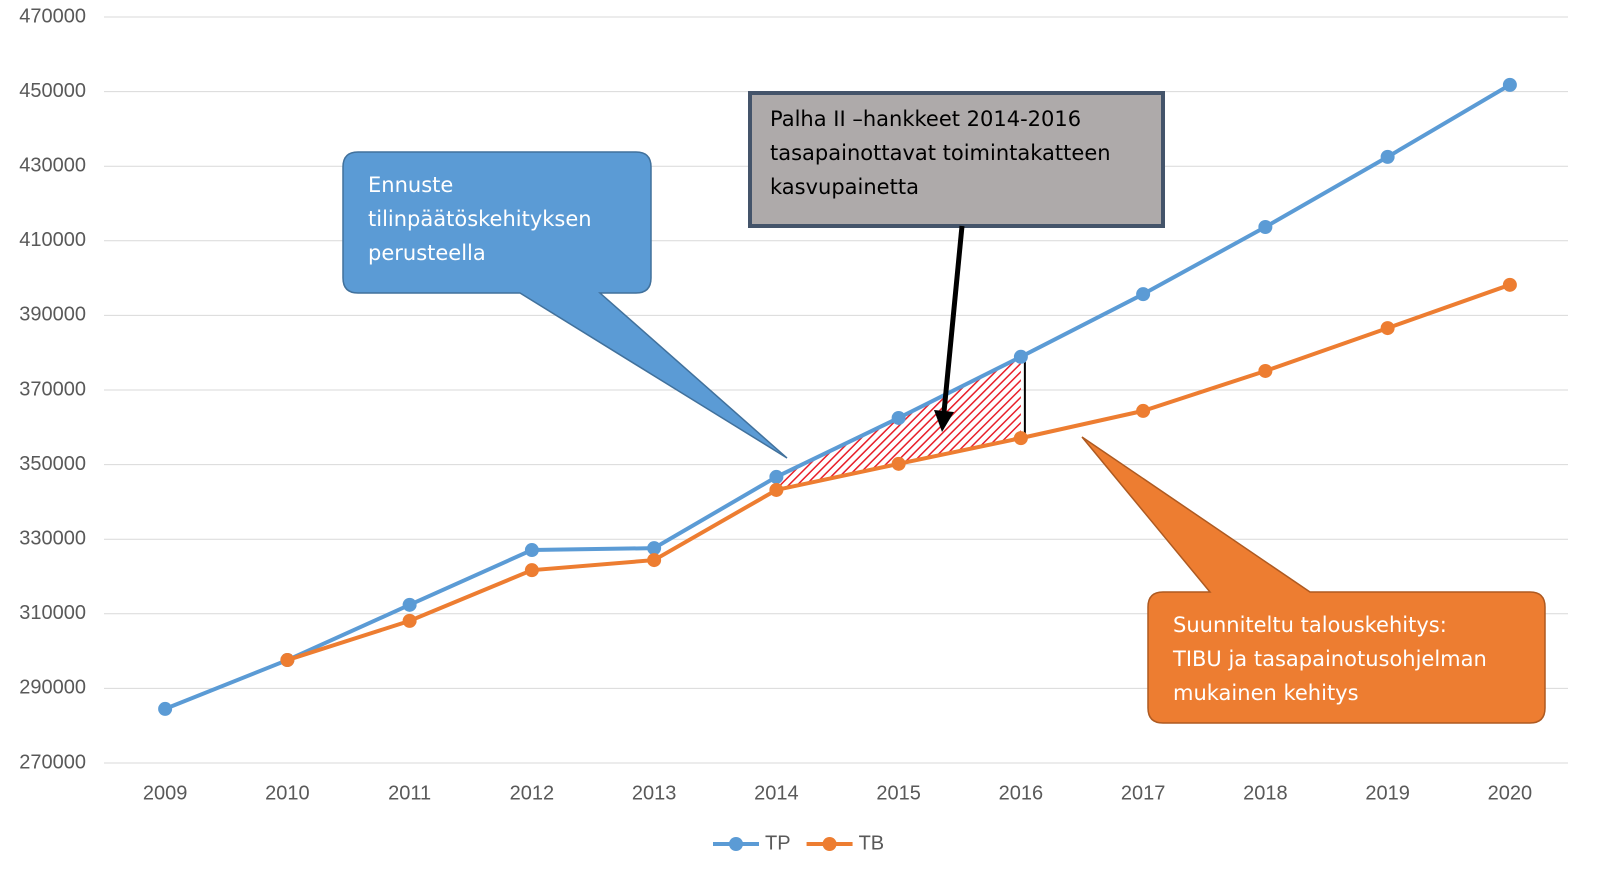 The width and height of the screenshot is (1617, 882). What do you see at coordinates (944, 421) in the screenshot?
I see `arrow-head` at bounding box center [944, 421].